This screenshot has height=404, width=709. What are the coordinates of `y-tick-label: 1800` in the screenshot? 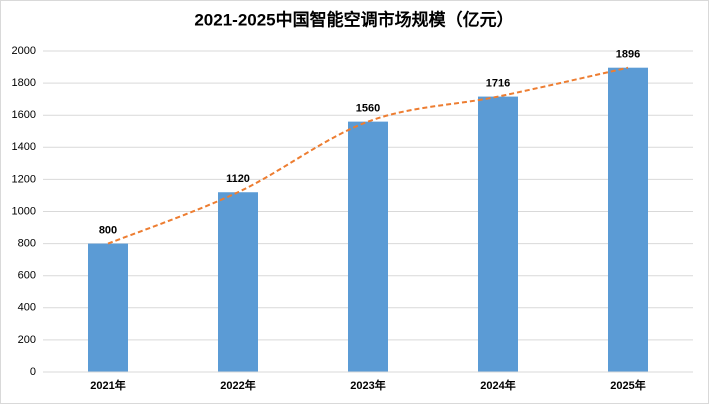 It's located at (24, 83).